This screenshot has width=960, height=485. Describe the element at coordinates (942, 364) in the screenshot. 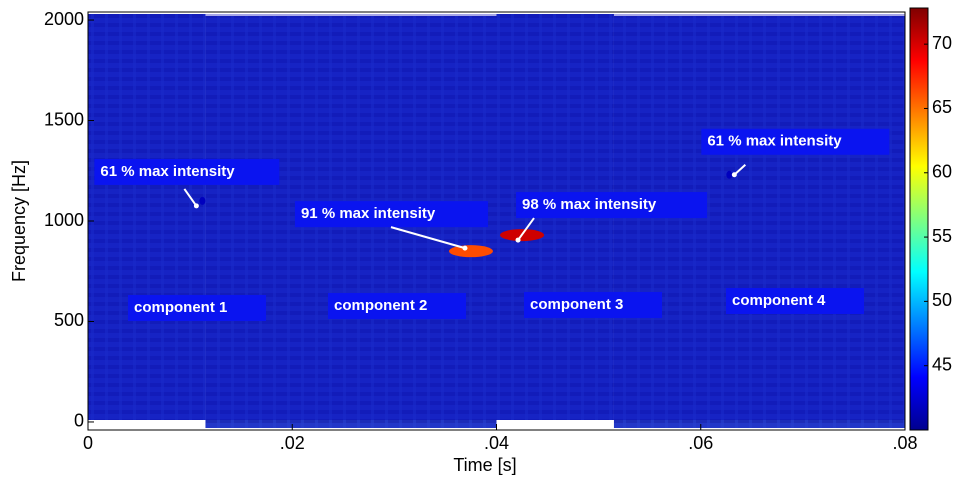

I see `colorbar-tick-label: 45` at that location.